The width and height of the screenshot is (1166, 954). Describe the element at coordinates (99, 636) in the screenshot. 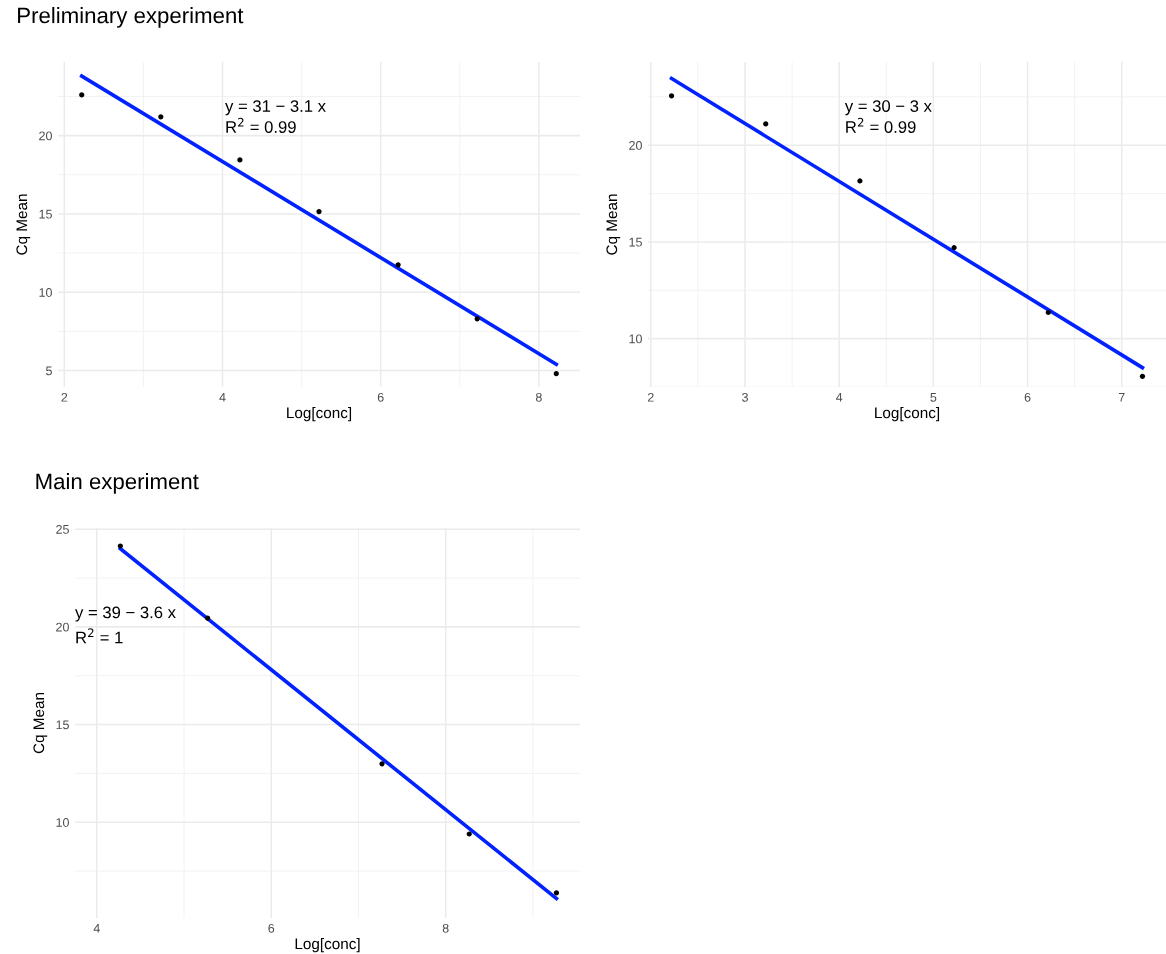

I see `annotation: R$^{2}$ = 1` at that location.